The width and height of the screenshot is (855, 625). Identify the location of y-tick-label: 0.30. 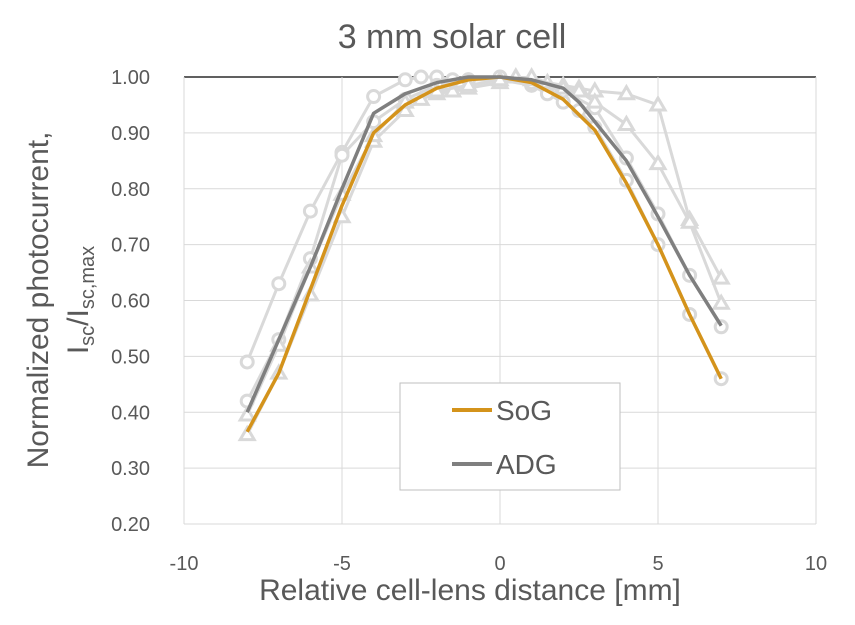
(130, 469).